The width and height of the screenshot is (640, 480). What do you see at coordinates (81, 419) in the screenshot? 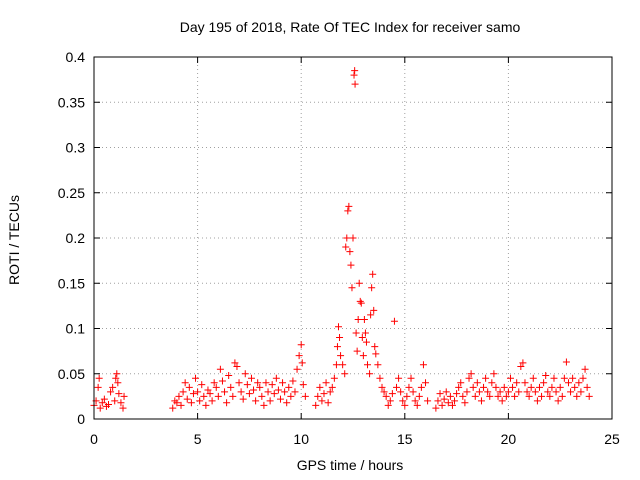
I see `y-tick-label: 0` at bounding box center [81, 419].